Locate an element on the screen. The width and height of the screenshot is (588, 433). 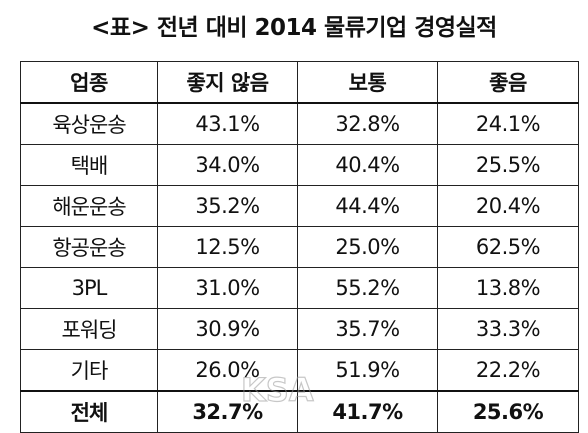
total-not-good: 32.7% is located at coordinates (227, 411).